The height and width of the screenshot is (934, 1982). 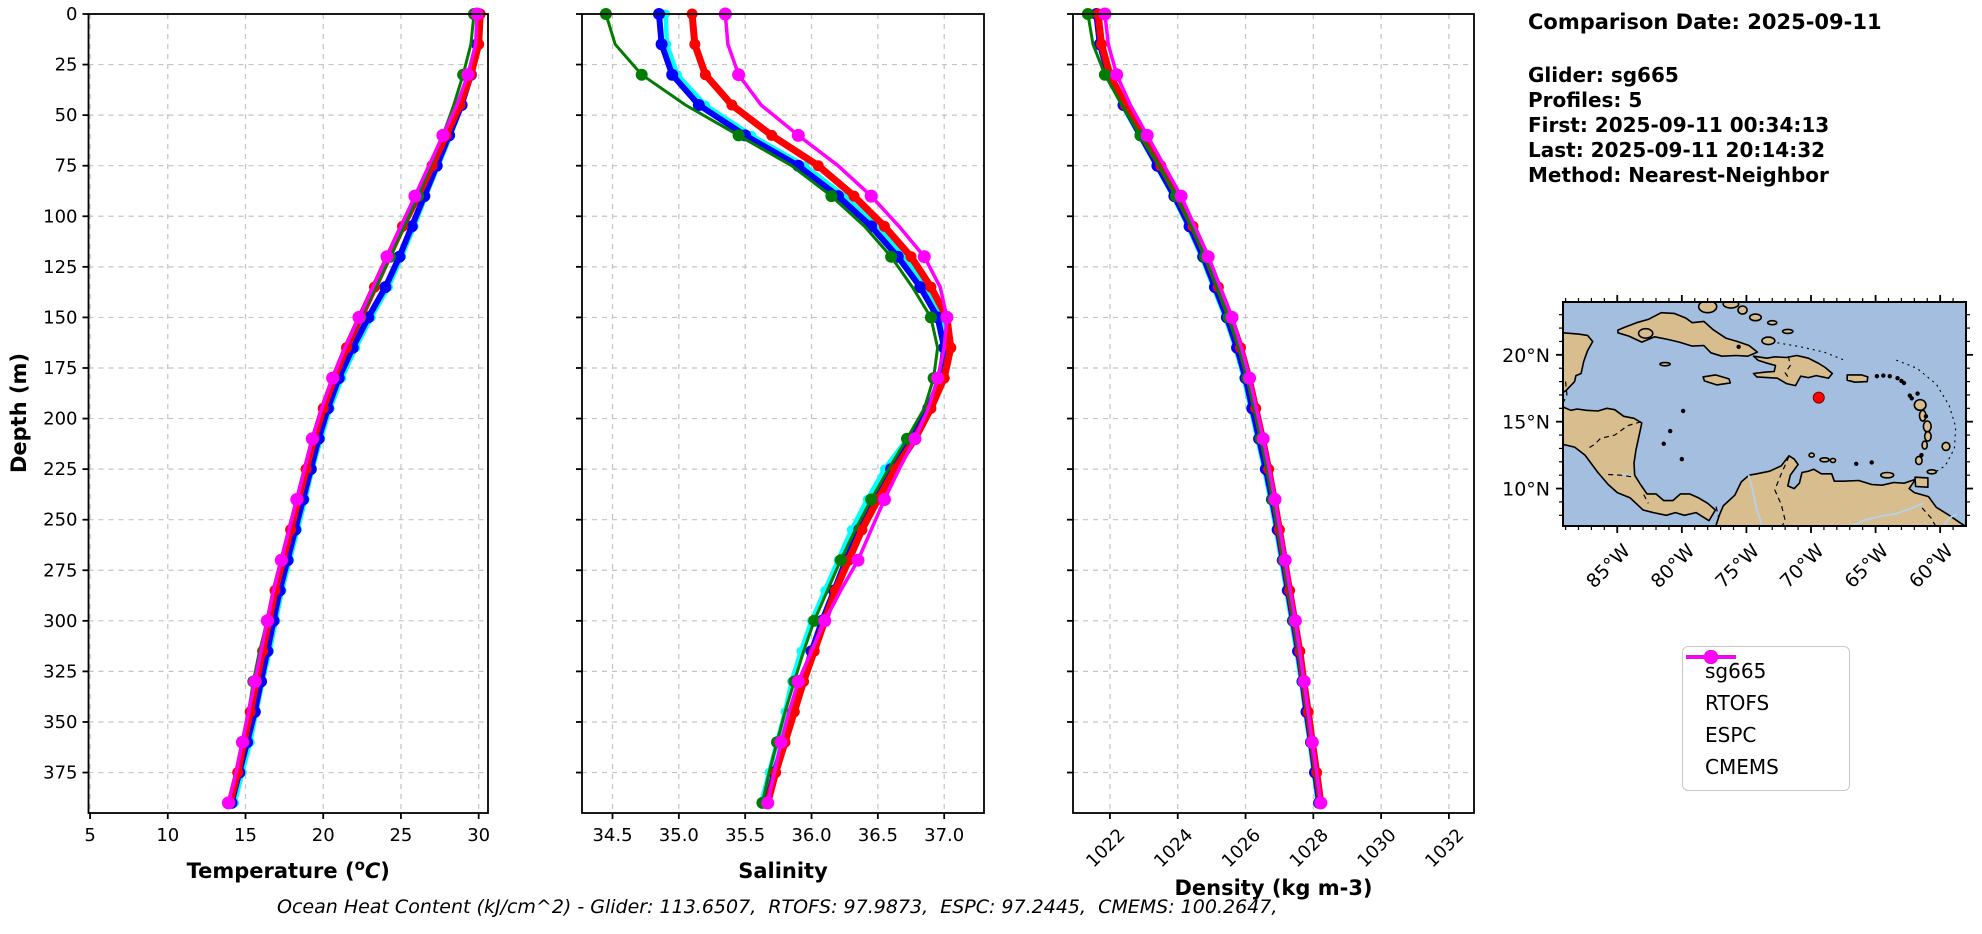 What do you see at coordinates (1376, 848) in the screenshot?
I see `svg-text: 1030` at bounding box center [1376, 848].